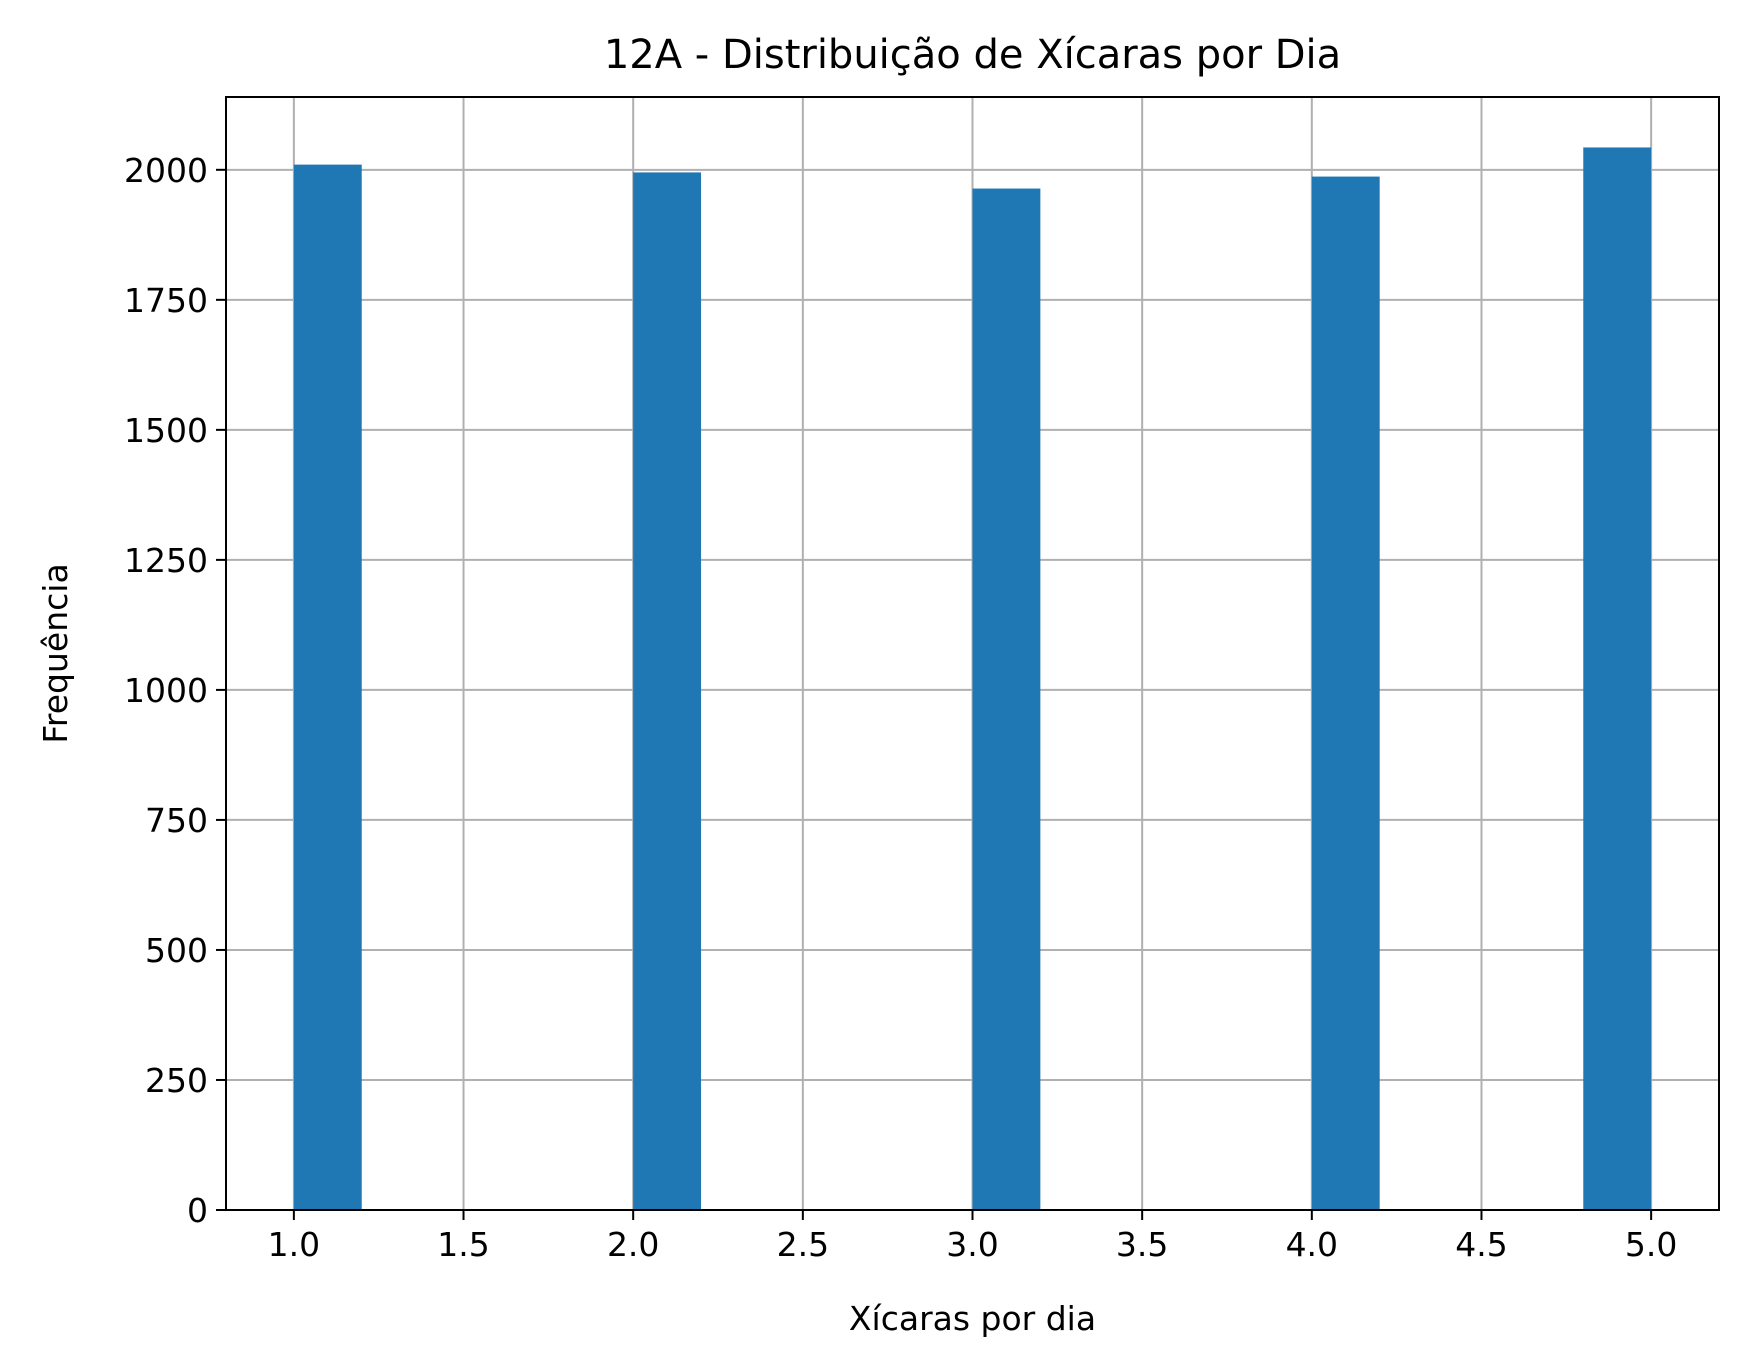  What do you see at coordinates (633, 1244) in the screenshot?
I see `x-tick-label: 2.0` at bounding box center [633, 1244].